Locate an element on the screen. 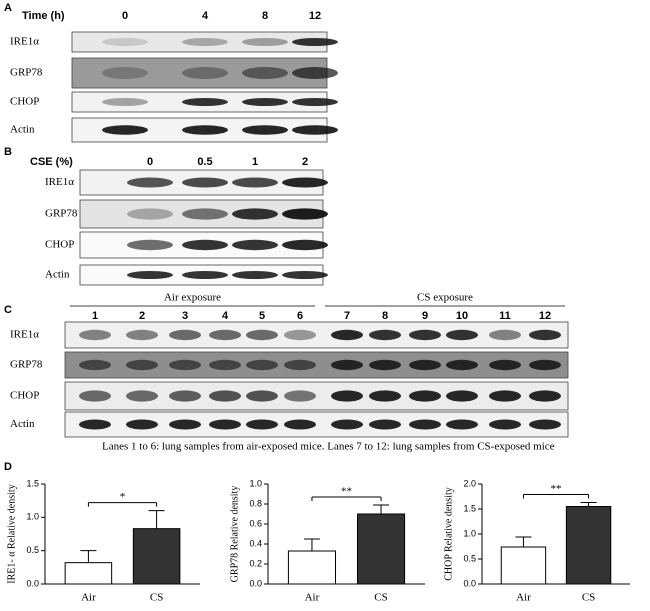 The height and width of the screenshot is (611, 650). lane-label: 12 is located at coordinates (315, 16).